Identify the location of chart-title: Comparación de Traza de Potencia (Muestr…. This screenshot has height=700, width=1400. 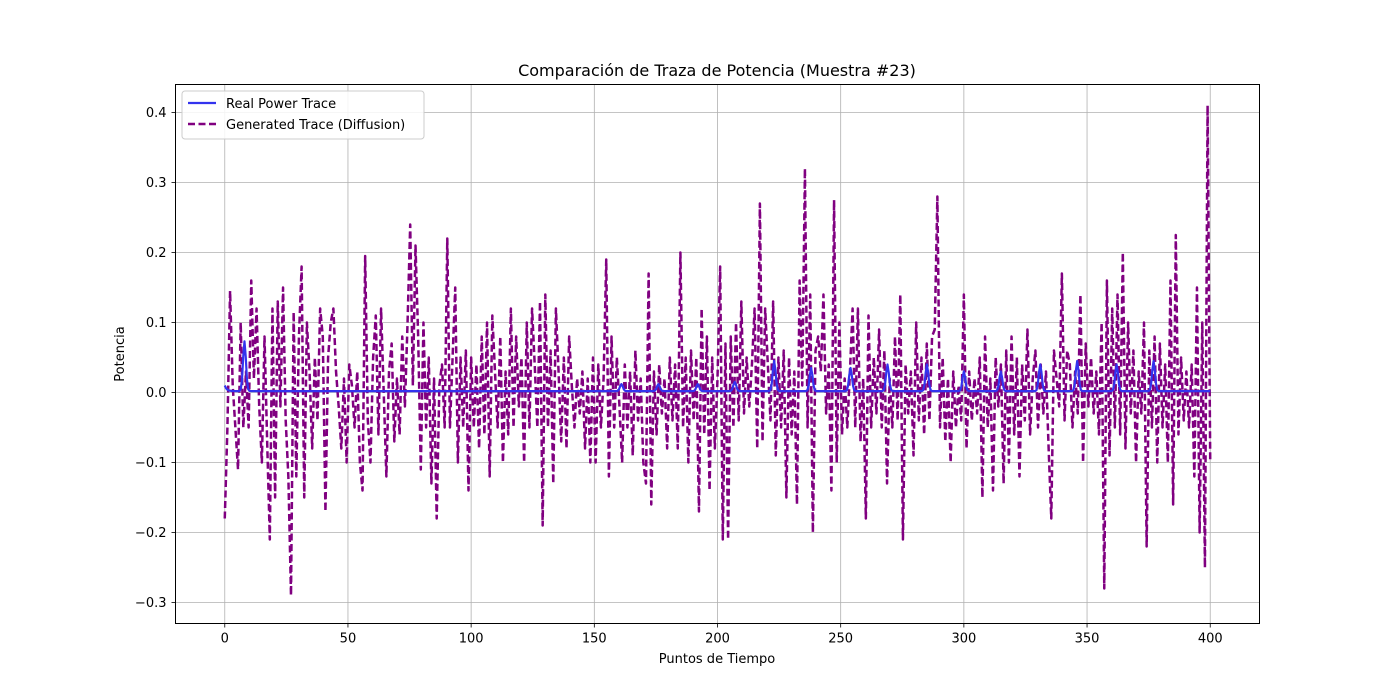
(717, 70).